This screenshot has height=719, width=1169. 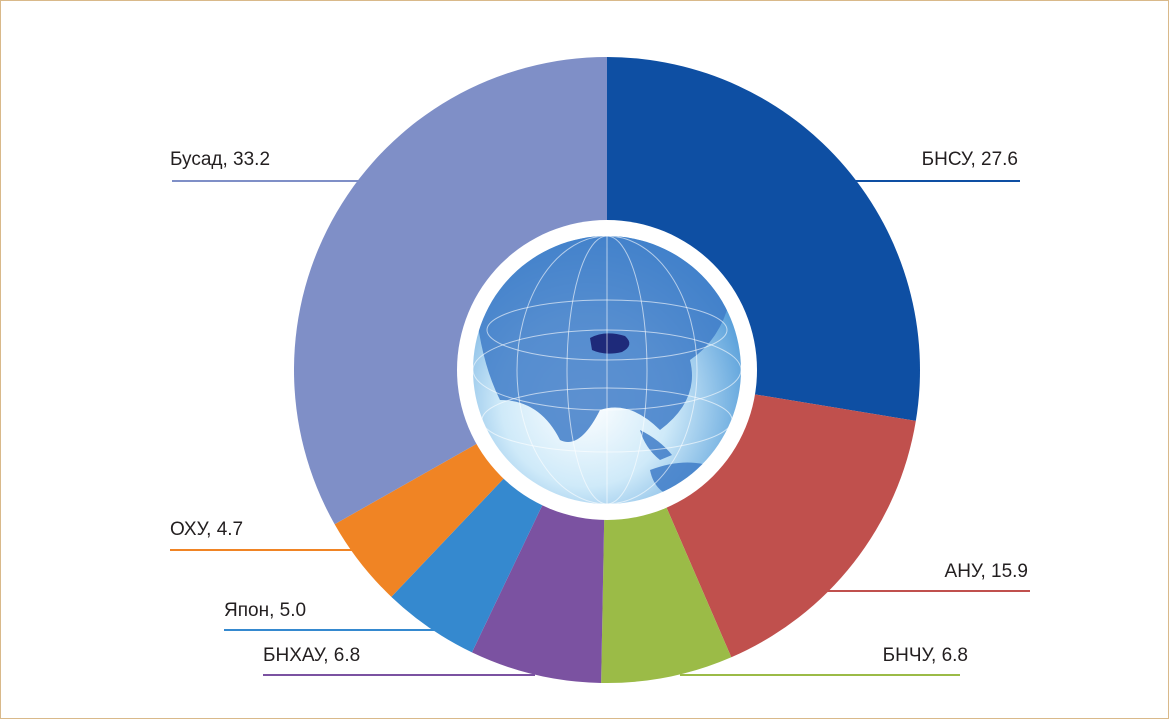 I want to click on slice-label: БНХАУ, 6.8, so click(x=311, y=655).